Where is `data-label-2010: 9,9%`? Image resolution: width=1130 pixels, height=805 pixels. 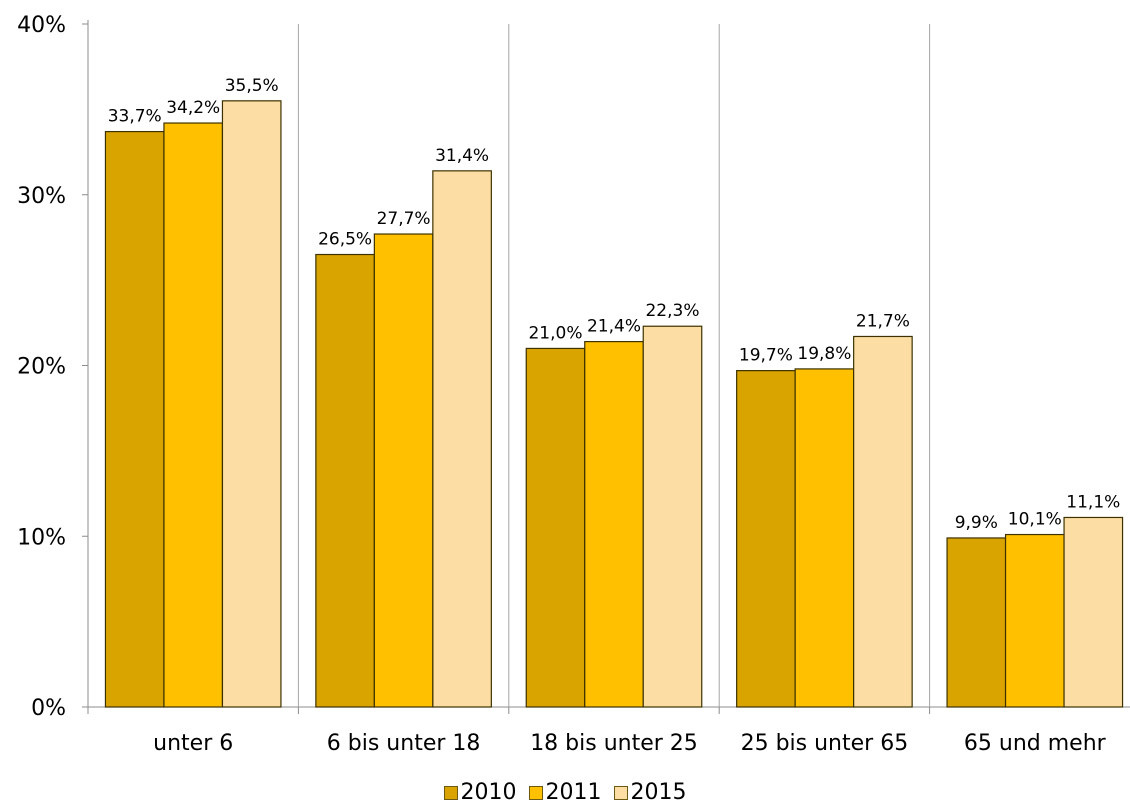
data-label-2010: 9,9% is located at coordinates (976, 523).